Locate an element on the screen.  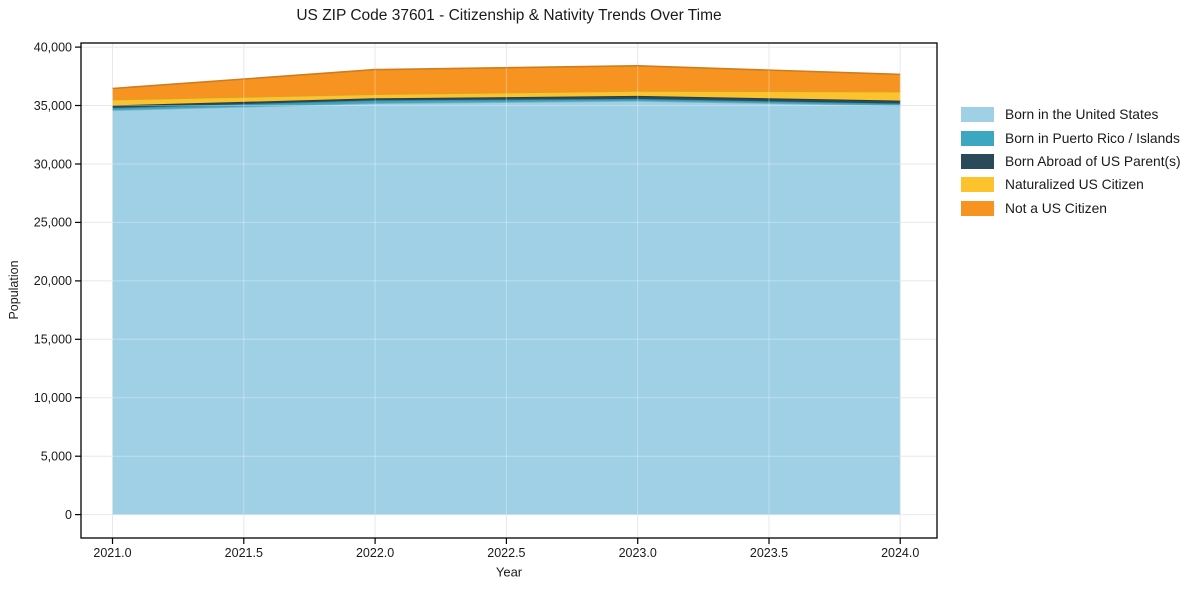
x-tick-label: 2022.5 is located at coordinates (506, 553).